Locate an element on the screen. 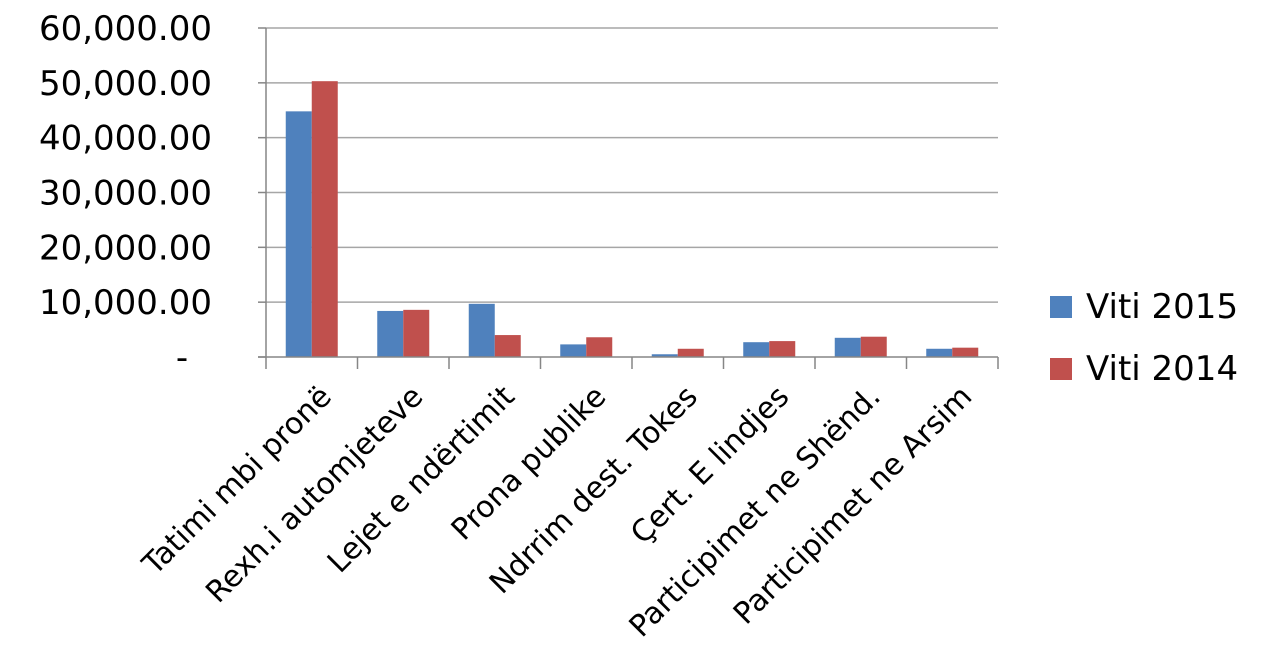 The image size is (1280, 666). y-tick-label: 60,000.00 is located at coordinates (125, 29).